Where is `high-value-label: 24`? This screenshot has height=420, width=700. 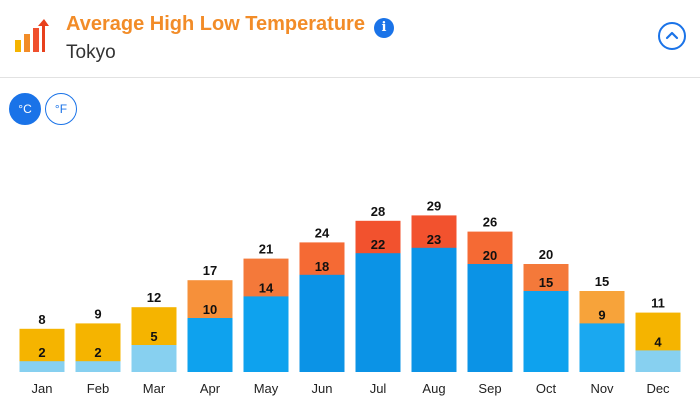
high-value-label: 24 is located at coordinates (322, 232).